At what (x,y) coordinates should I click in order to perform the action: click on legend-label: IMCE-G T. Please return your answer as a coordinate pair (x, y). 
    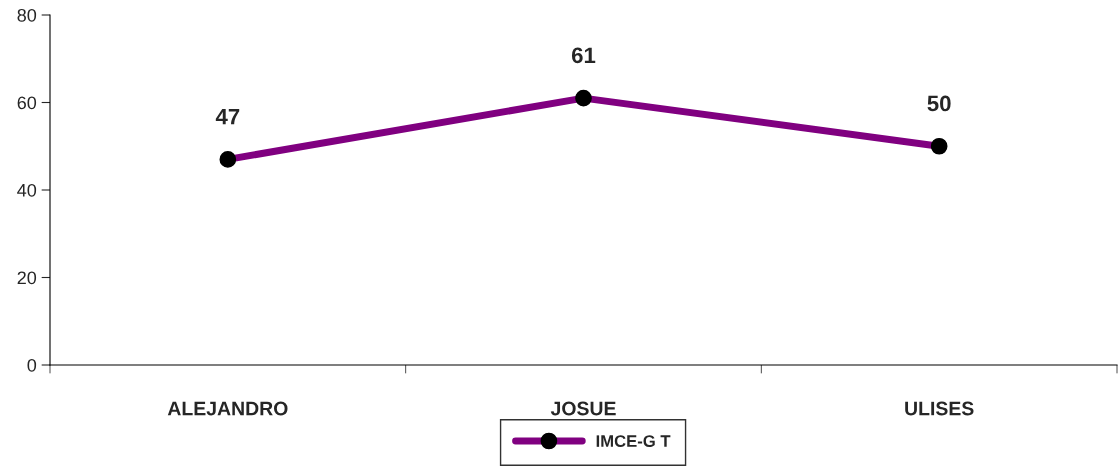
    Looking at the image, I should click on (633, 441).